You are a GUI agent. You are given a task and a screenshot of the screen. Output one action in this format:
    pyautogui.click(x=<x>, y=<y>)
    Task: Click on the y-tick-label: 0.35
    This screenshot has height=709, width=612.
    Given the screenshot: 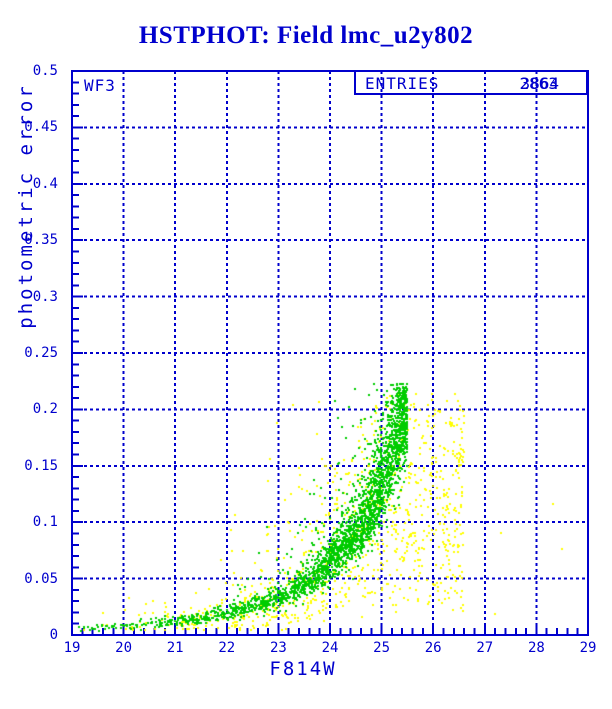 What is the action you would take?
    pyautogui.click(x=41, y=240)
    